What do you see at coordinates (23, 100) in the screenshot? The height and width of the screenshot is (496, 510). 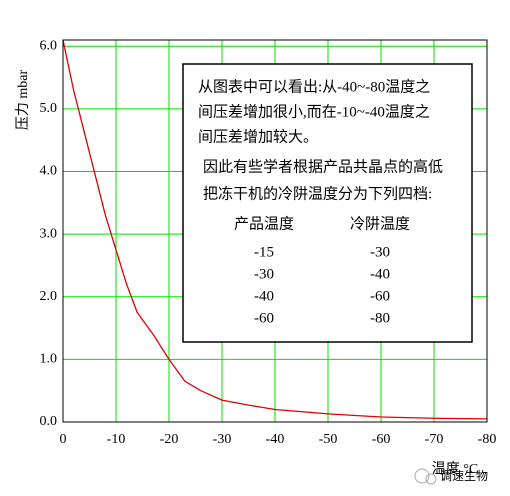 I see `y-axis-label: 压力 mbar` at bounding box center [23, 100].